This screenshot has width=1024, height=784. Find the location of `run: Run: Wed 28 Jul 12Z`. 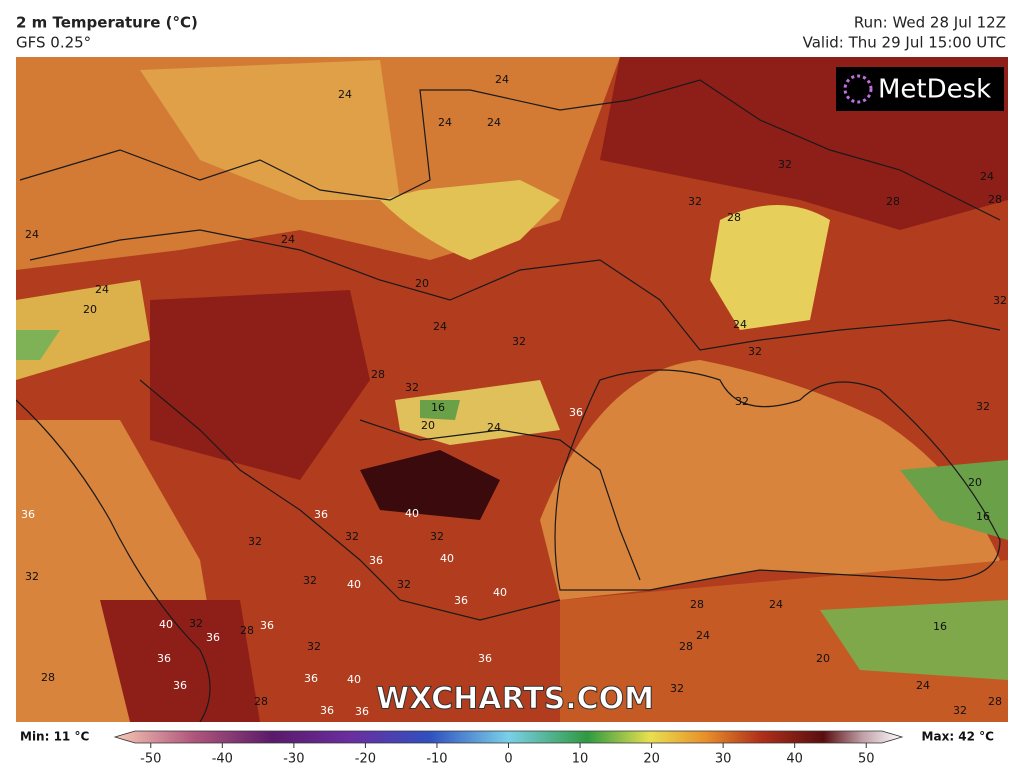

run: Run: Wed 28 Jul 12Z is located at coordinates (930, 23).